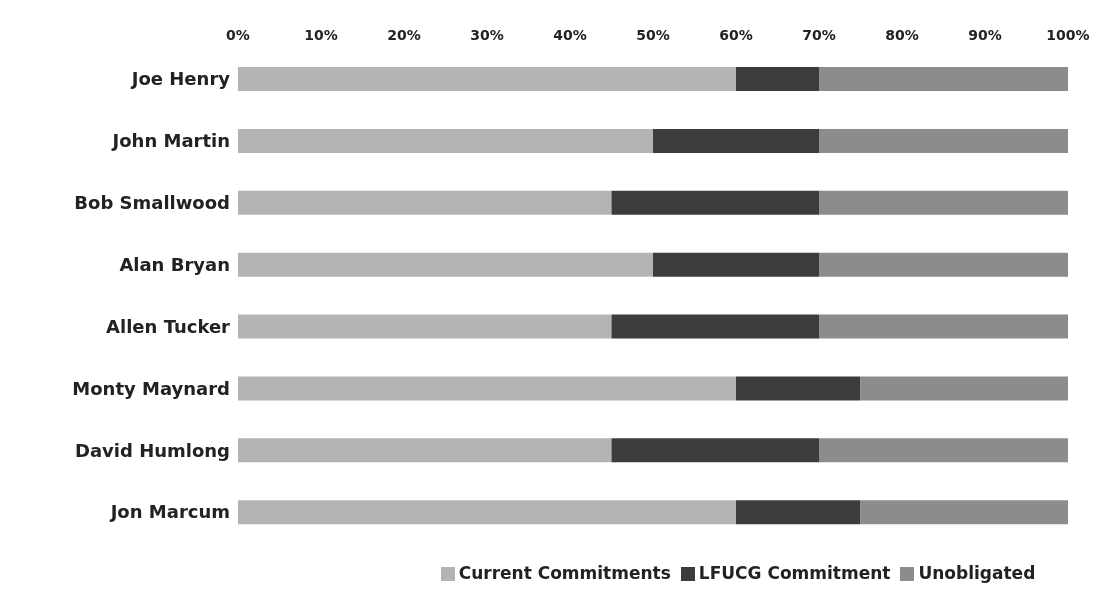  What do you see at coordinates (238, 35) in the screenshot?
I see `x-tick-label: 0%` at bounding box center [238, 35].